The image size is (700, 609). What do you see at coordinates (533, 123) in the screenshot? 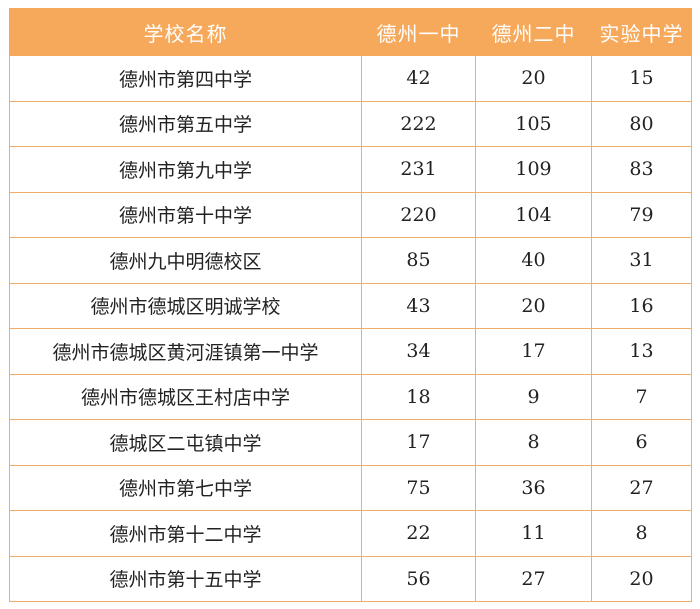
I see `value-cell: 105` at bounding box center [533, 123].